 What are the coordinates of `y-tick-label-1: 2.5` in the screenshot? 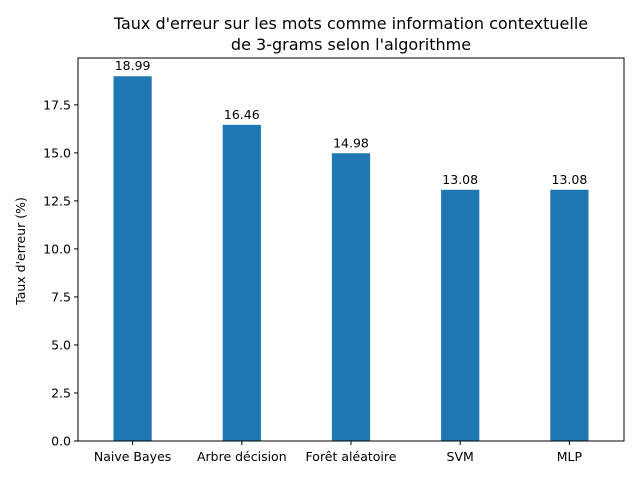 It's located at (61, 392).